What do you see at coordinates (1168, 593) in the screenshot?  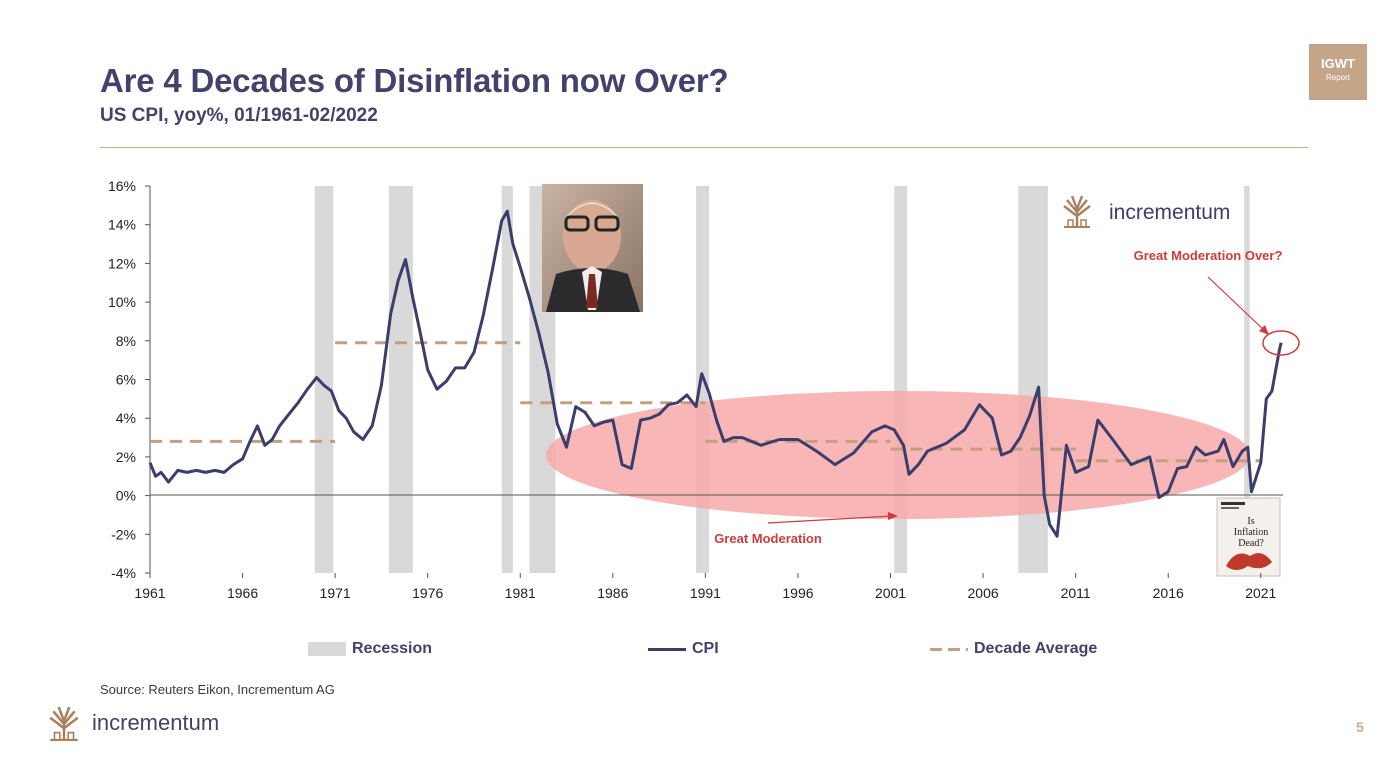 I see `x-tick-label: 2016` at bounding box center [1168, 593].